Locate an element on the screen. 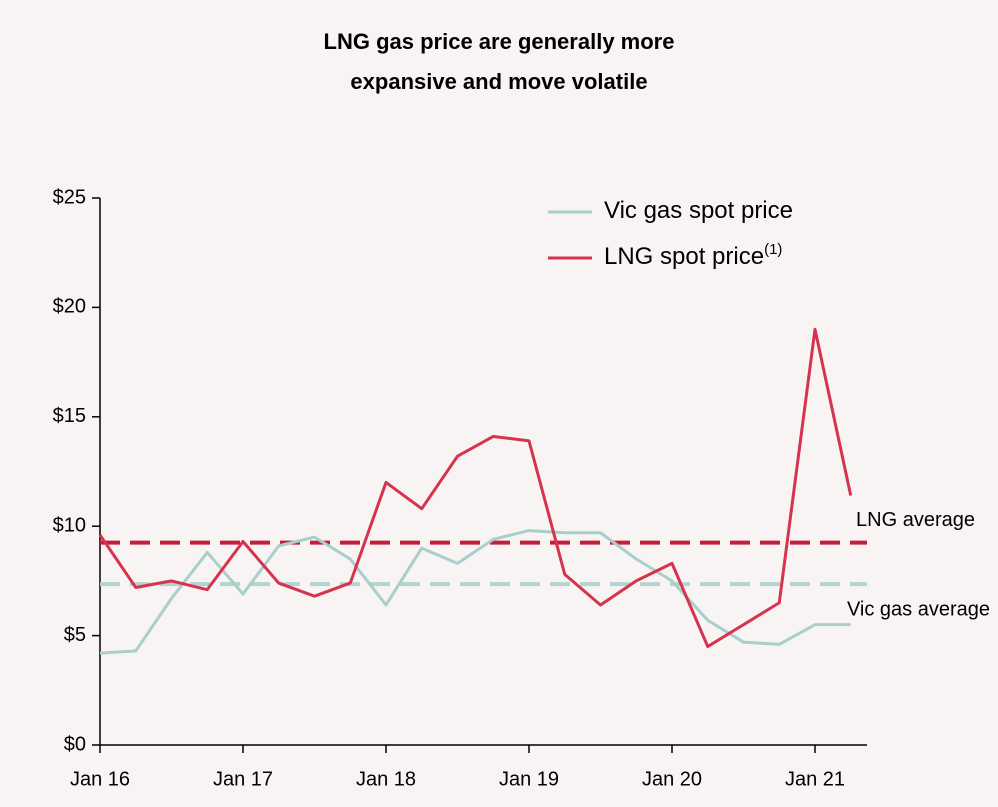 Image resolution: width=998 pixels, height=807 pixels. chart-title: expansive and move volatile is located at coordinates (498, 81).